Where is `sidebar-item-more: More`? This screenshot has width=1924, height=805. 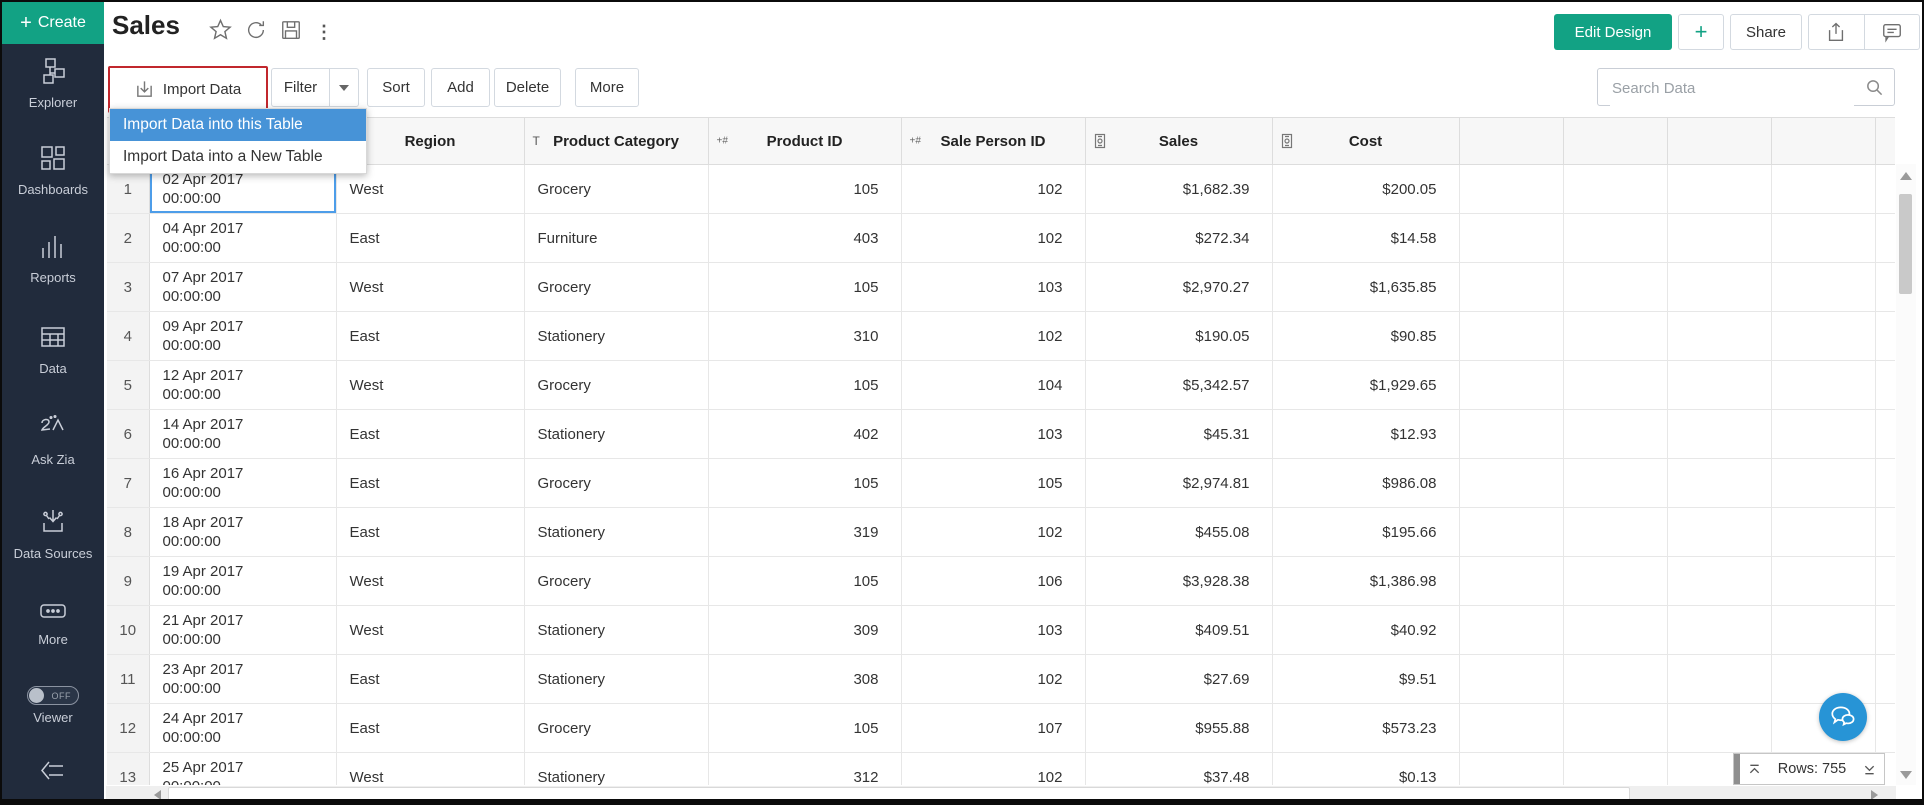 sidebar-item-more: More is located at coordinates (53, 624).